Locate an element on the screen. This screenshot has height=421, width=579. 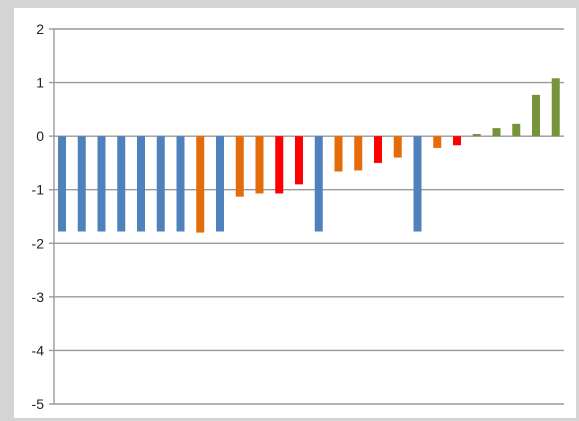
y-axis-tick-labels: 2 1 0 -1 -2 -3 -4 -5 is located at coordinates (38, 216).